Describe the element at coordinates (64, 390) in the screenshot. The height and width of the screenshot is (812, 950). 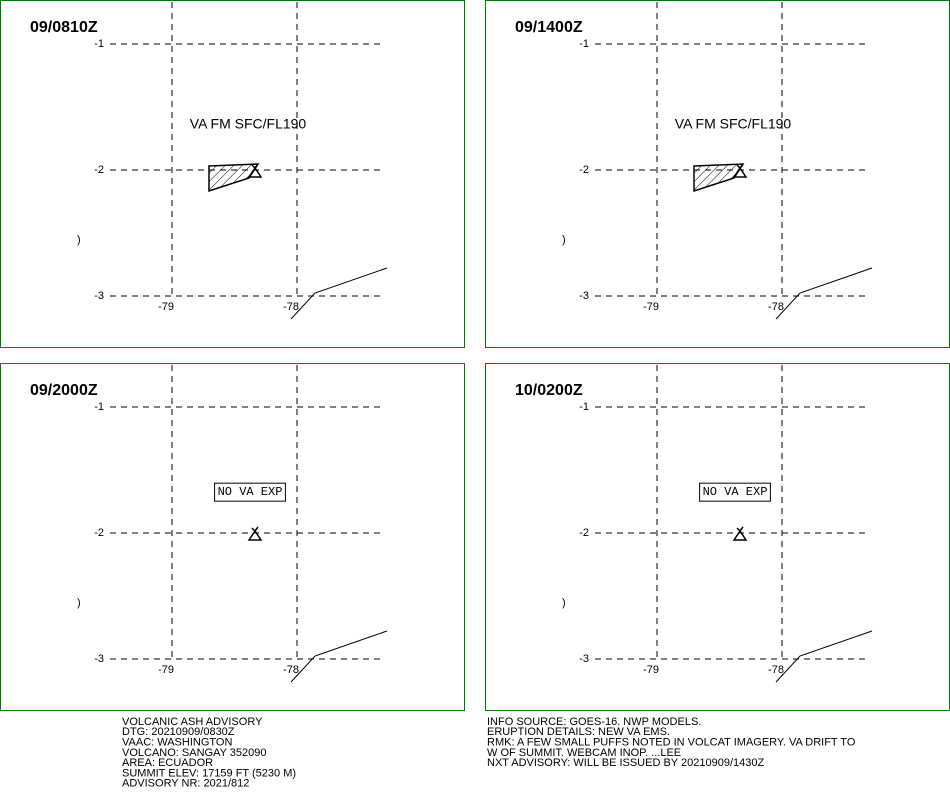
I see `panel-time: 09/2000Z` at that location.